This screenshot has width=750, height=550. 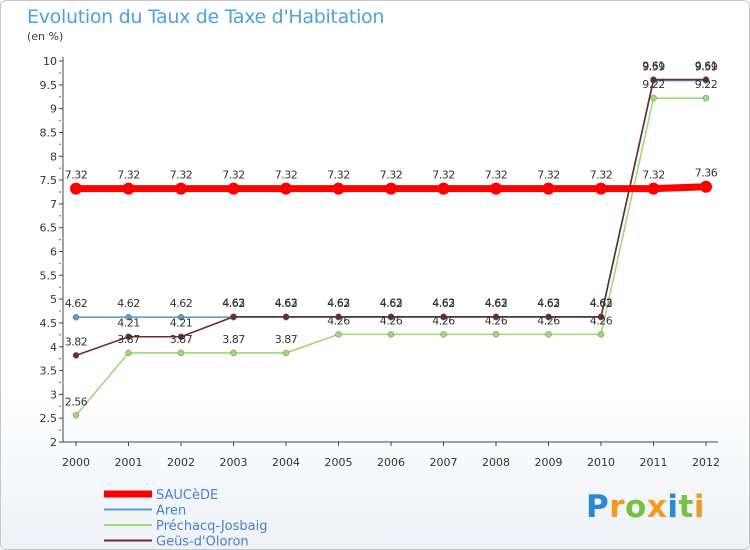 I want to click on y-tick-label: 7.5, so click(x=49, y=180).